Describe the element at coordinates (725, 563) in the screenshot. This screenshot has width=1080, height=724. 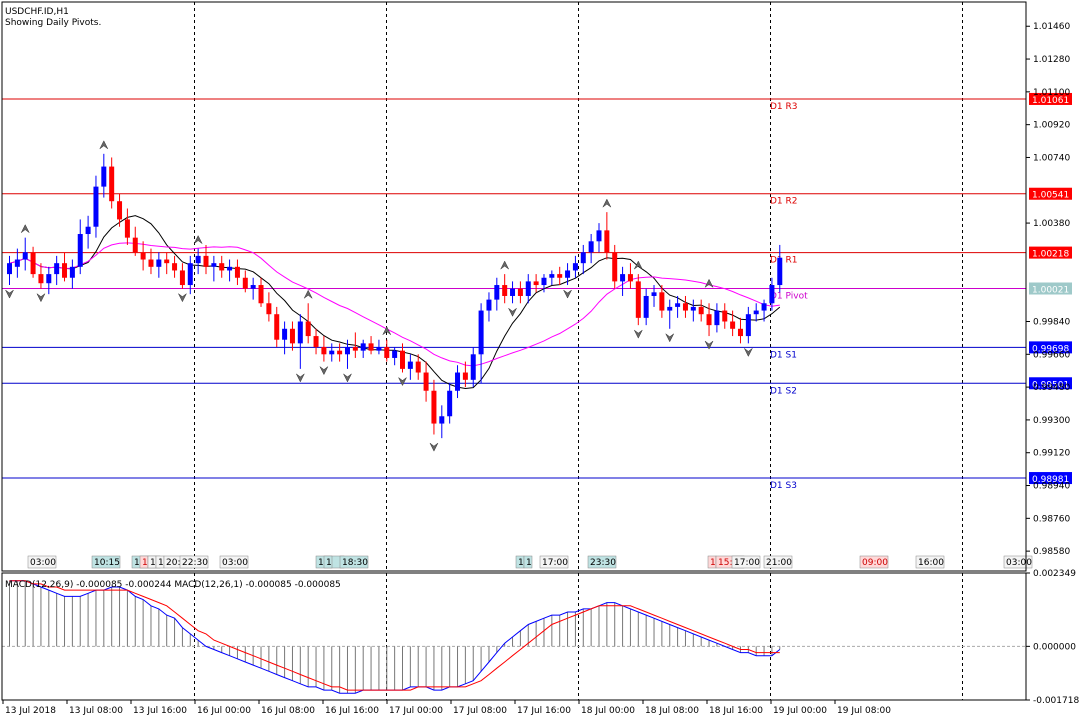
I see `time-tag: 15:` at that location.